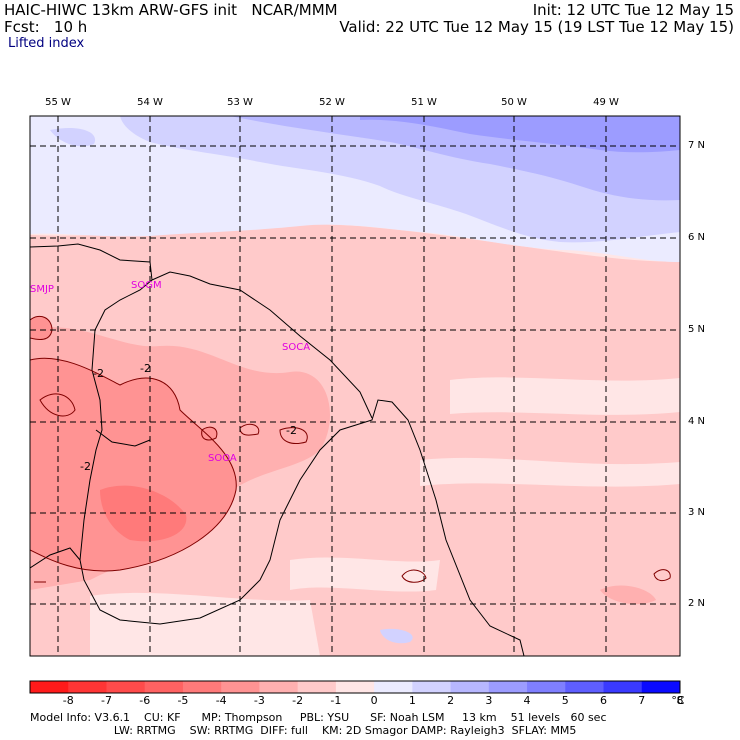  Describe the element at coordinates (697, 145) in the screenshot. I see `lat-label: 7 N` at that location.